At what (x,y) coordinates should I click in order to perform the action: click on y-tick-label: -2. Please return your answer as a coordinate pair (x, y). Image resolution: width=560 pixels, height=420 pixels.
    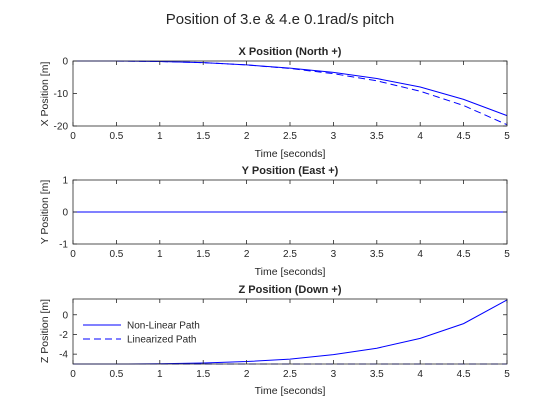
    Looking at the image, I should click on (63, 335).